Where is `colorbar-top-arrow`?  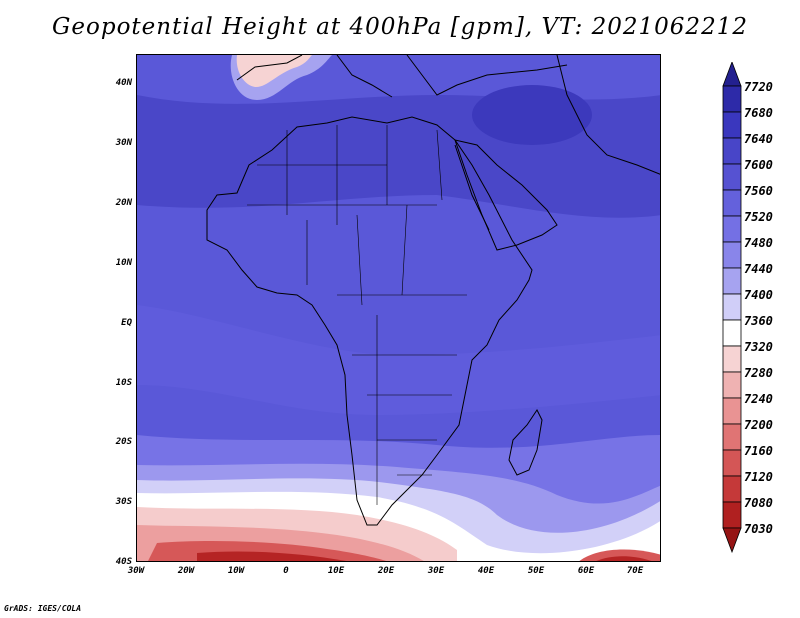 colorbar-top-arrow is located at coordinates (732, 74).